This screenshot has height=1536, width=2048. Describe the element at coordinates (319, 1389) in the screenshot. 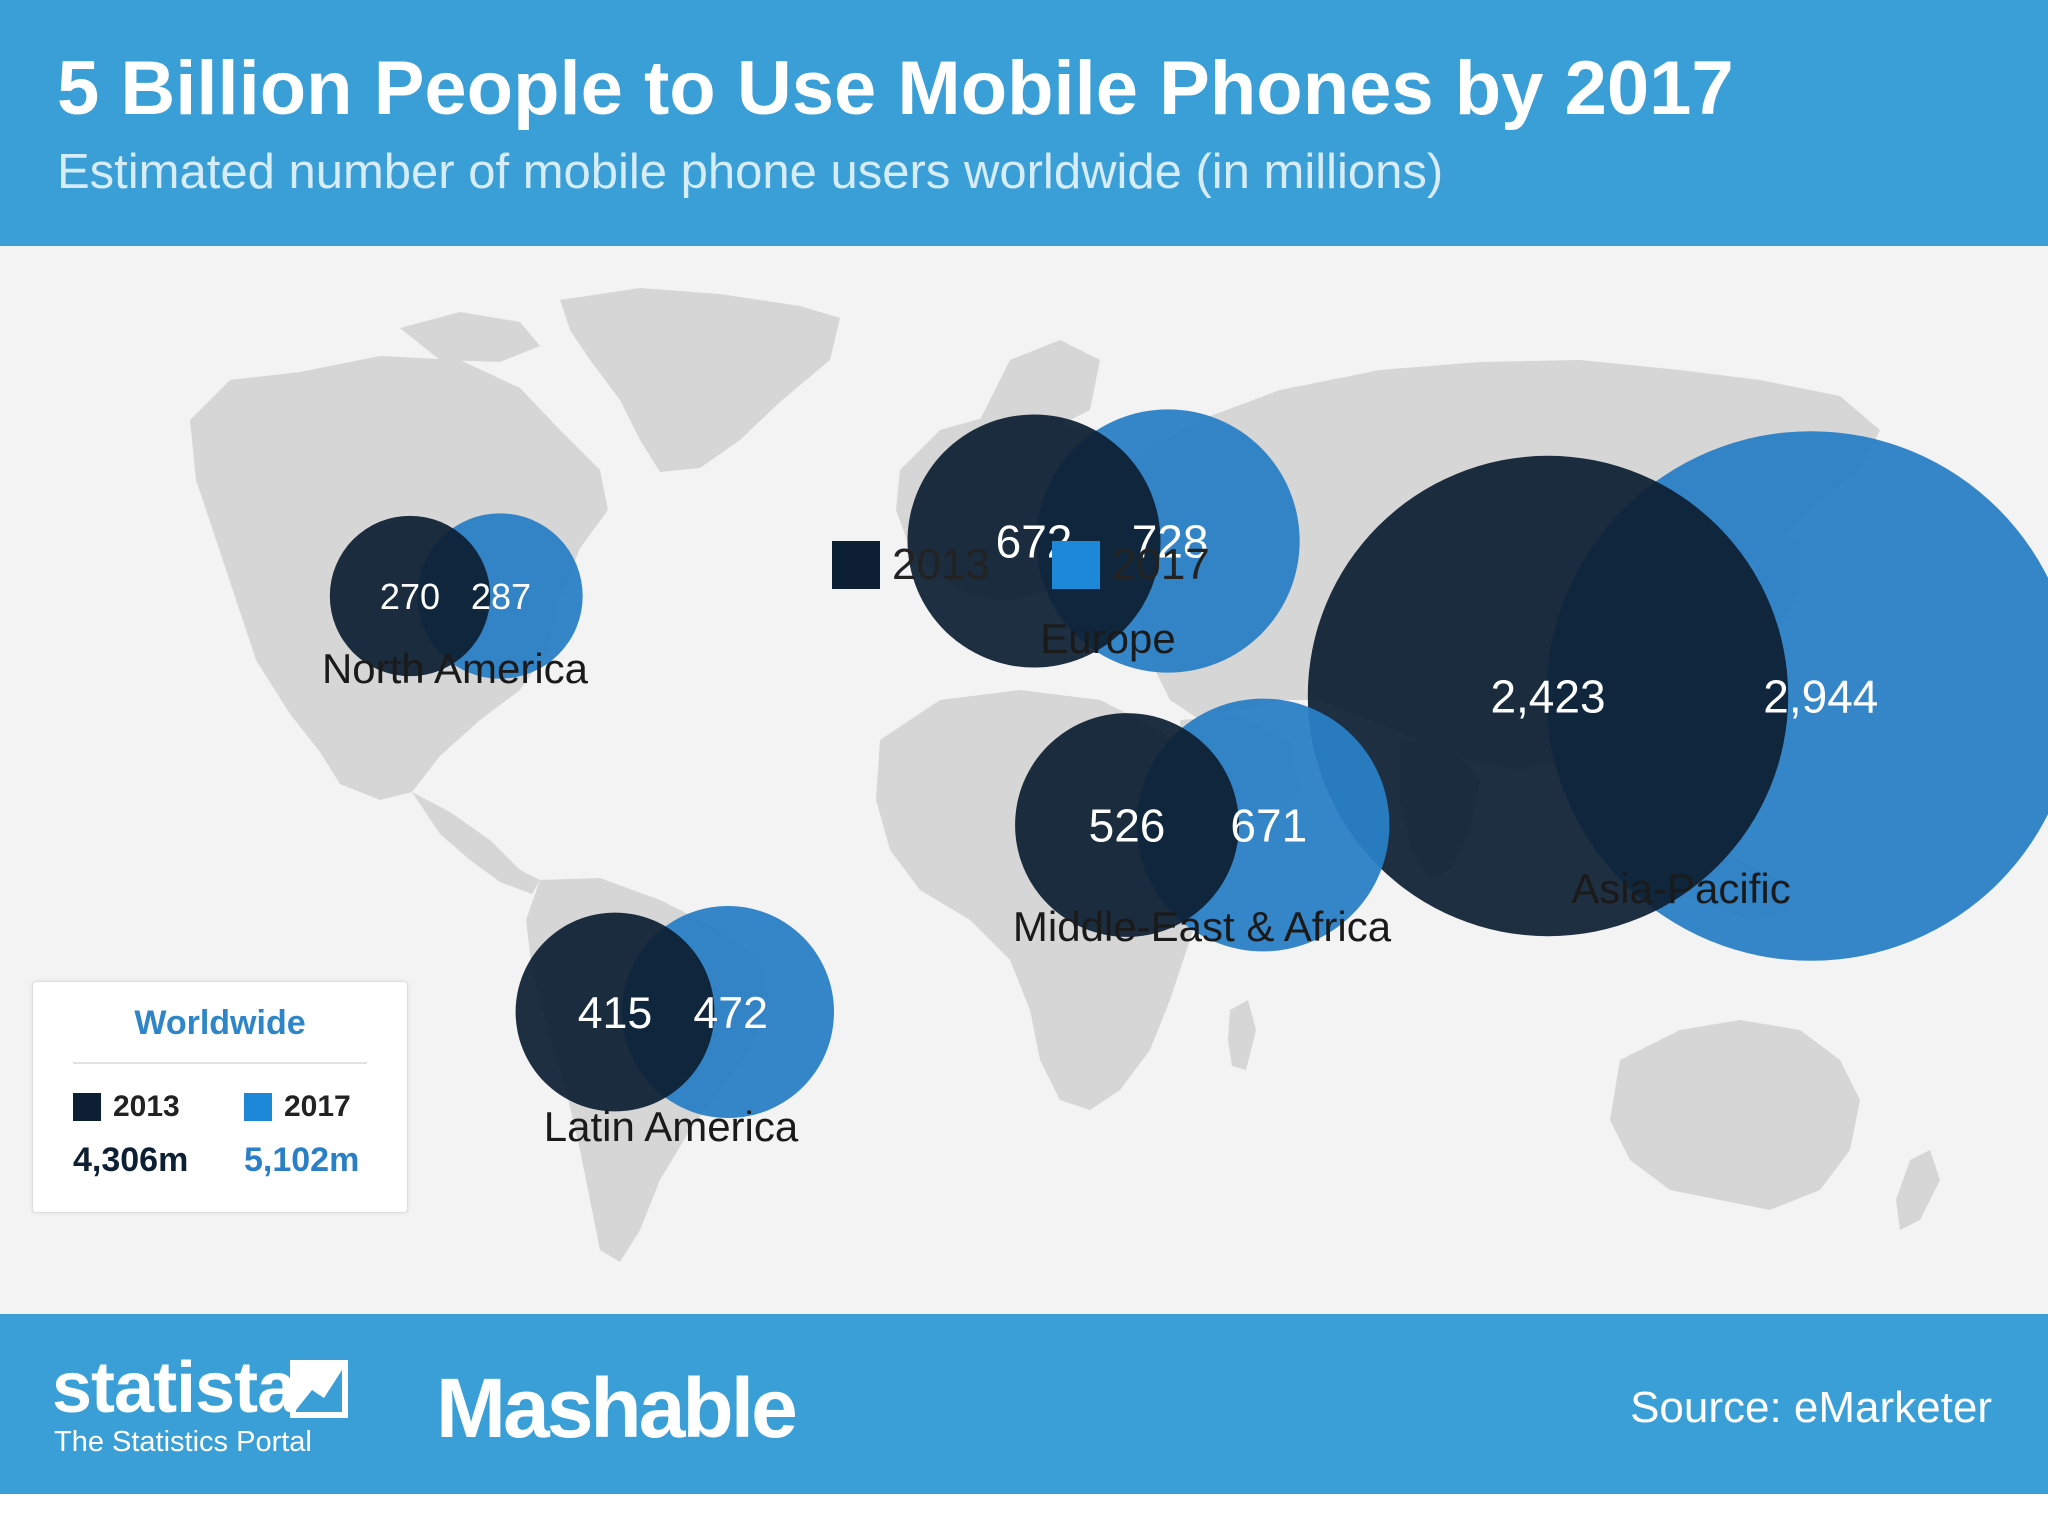

I see `statista-logo-icon` at that location.